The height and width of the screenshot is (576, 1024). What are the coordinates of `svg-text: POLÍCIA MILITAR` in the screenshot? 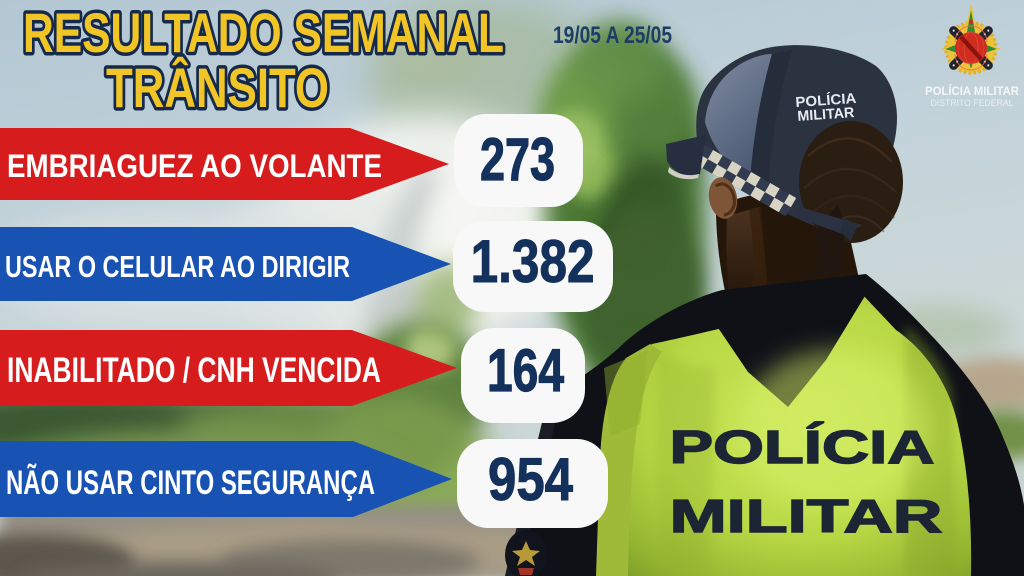 It's located at (972, 90).